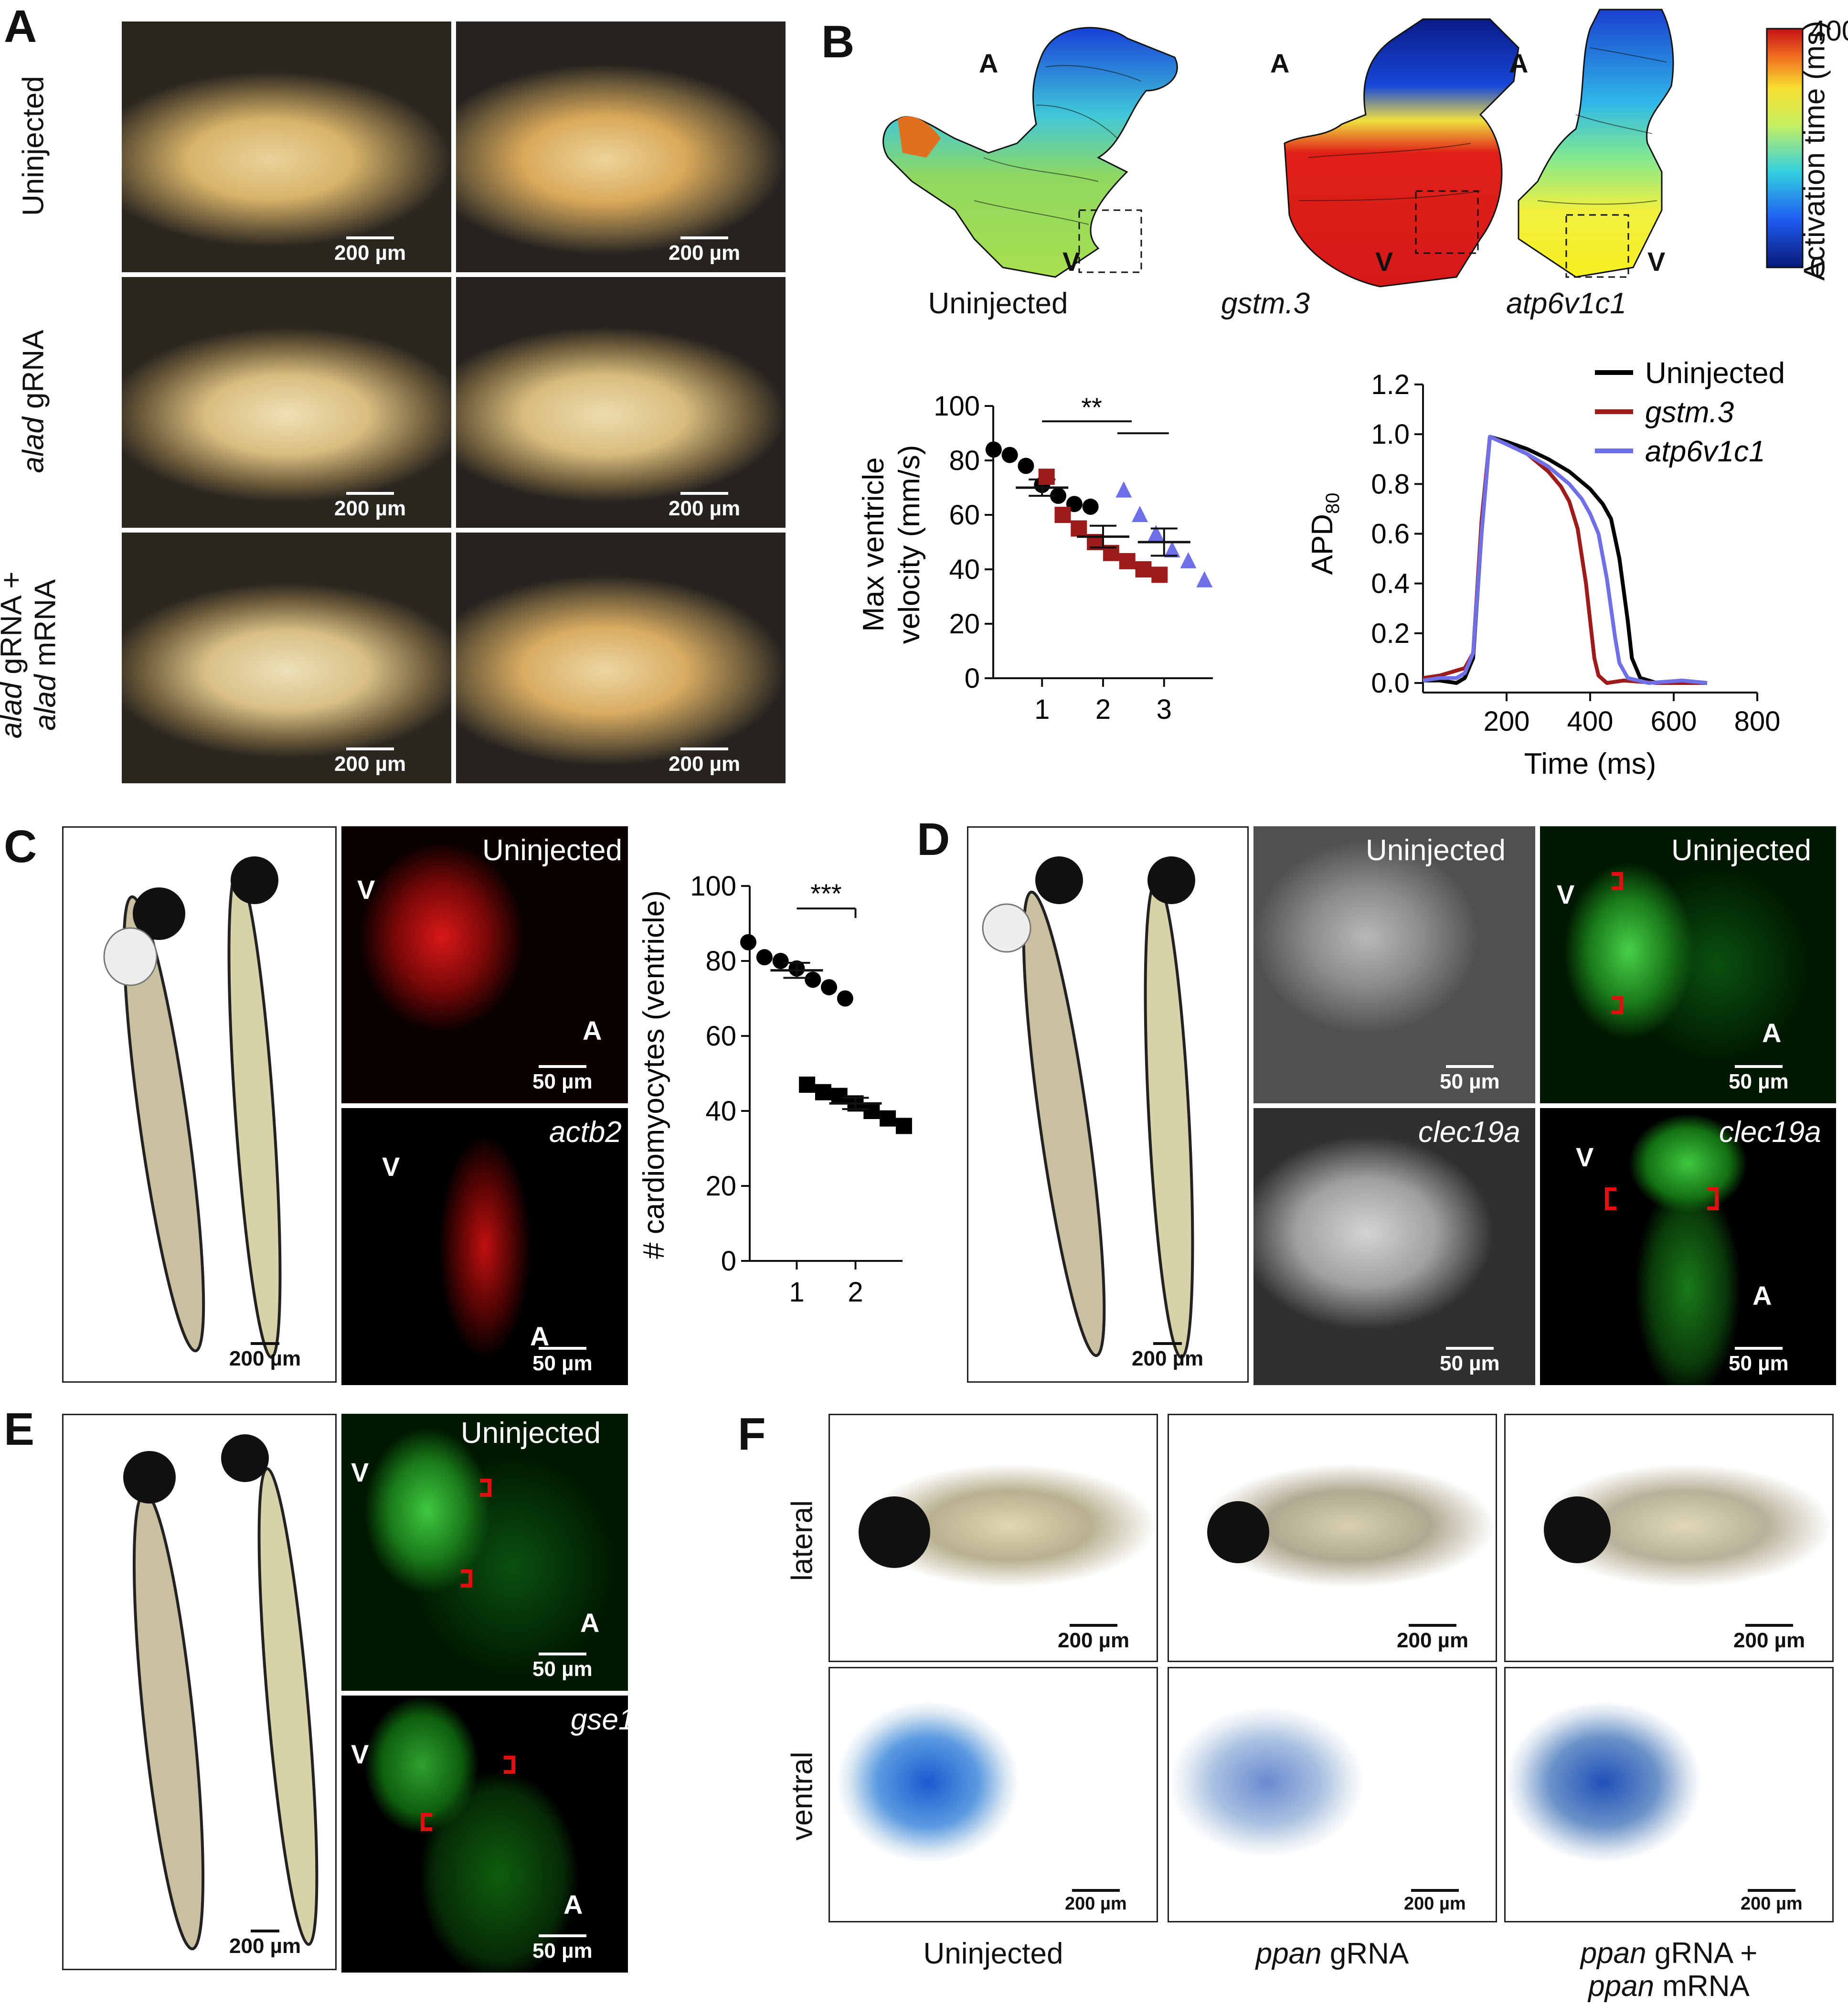 The width and height of the screenshot is (1848, 2006). What do you see at coordinates (1818, 267) in the screenshot?
I see `colorbar-min-label: 0` at bounding box center [1818, 267].